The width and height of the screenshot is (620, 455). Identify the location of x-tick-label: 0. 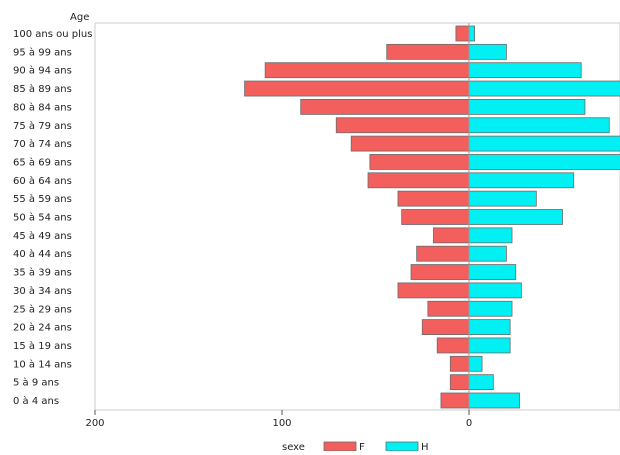
(469, 423).